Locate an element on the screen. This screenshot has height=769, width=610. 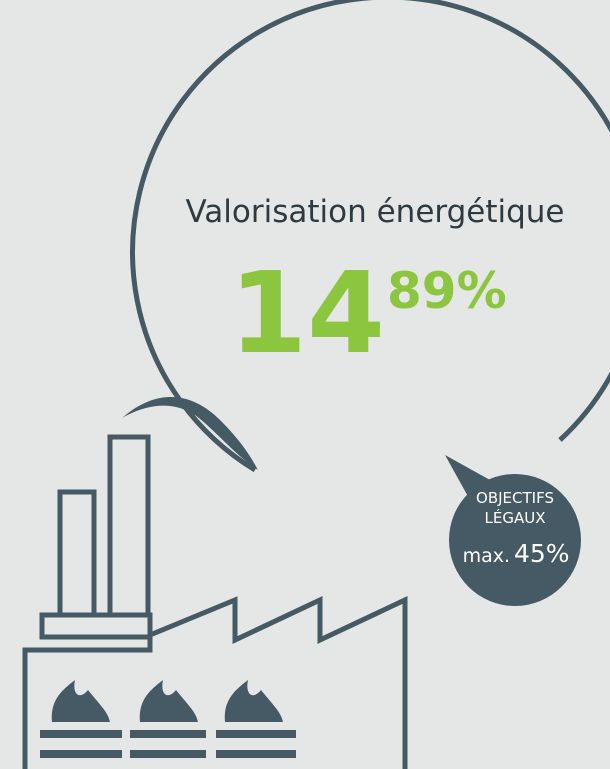
badge is located at coordinates (515, 540).